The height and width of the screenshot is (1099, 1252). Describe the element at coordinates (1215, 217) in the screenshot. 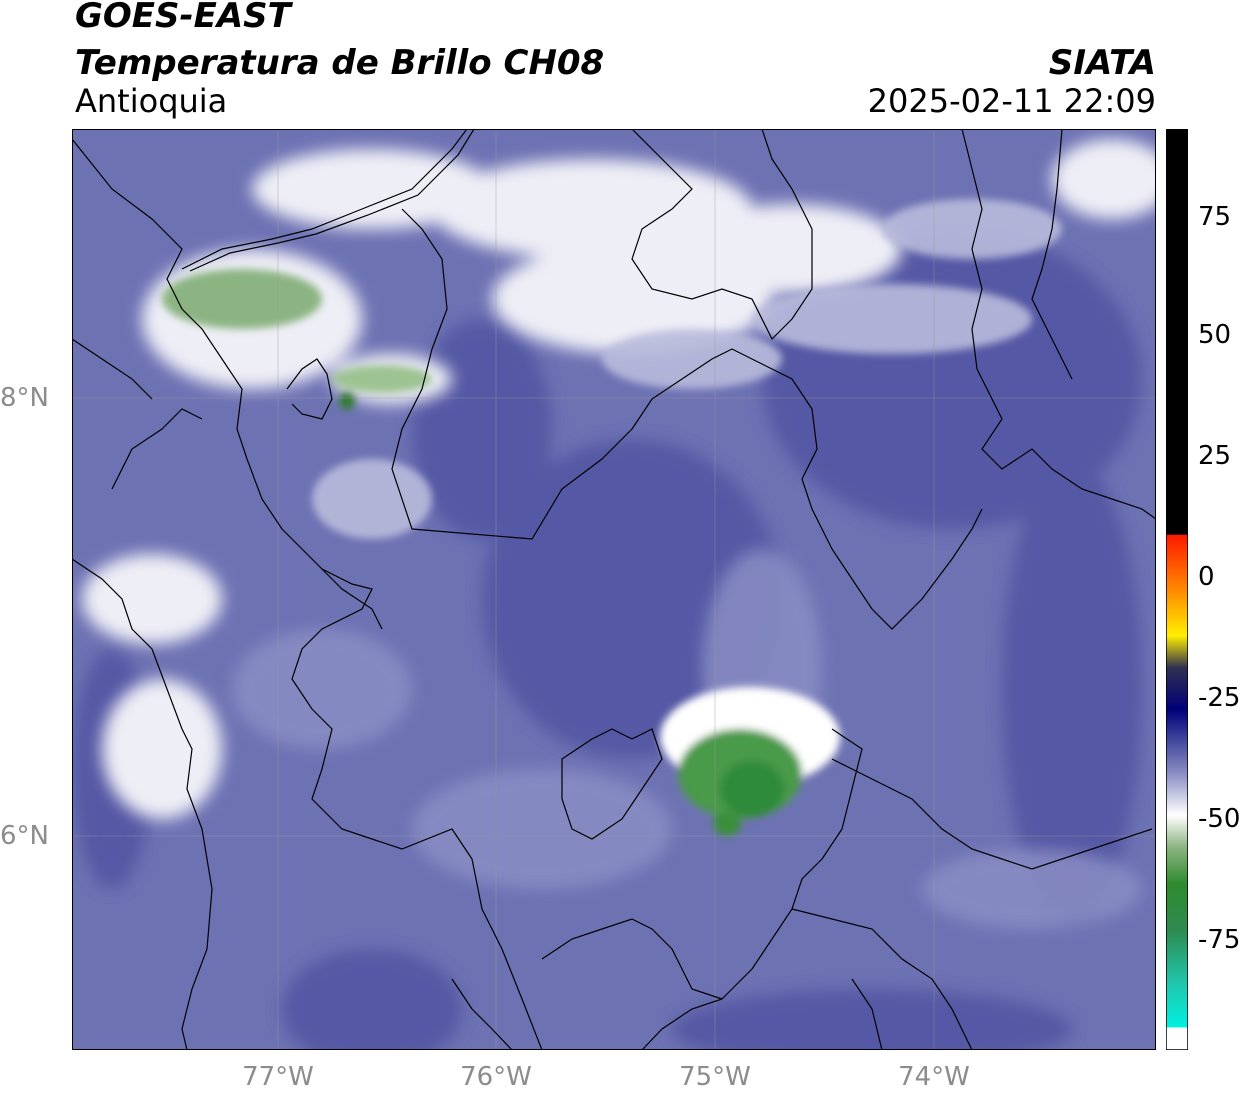

I see `colorbar-tick: 75` at that location.